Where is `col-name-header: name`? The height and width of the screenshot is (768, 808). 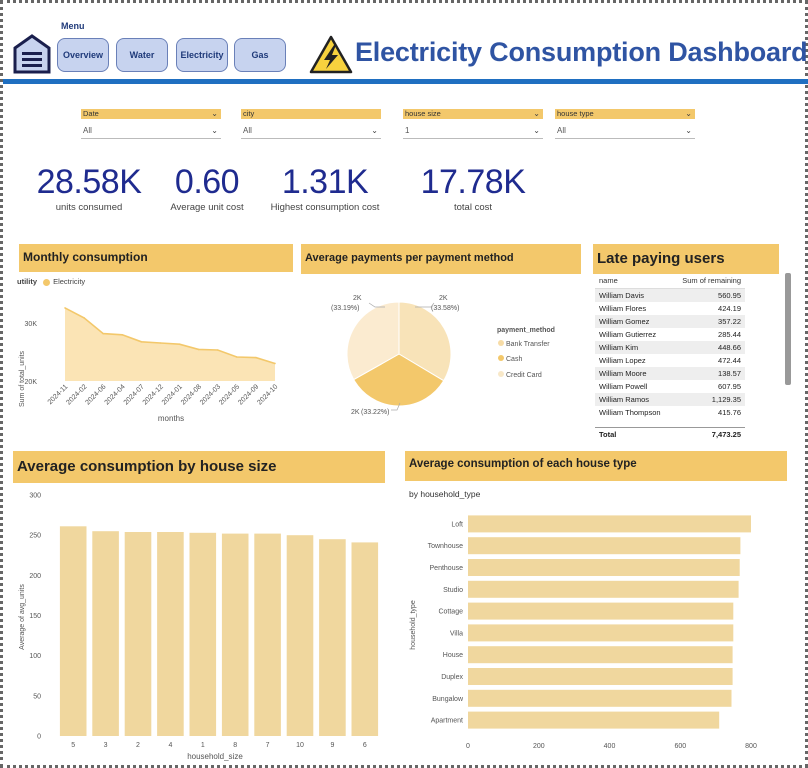
col-name-header: name is located at coordinates (608, 280).